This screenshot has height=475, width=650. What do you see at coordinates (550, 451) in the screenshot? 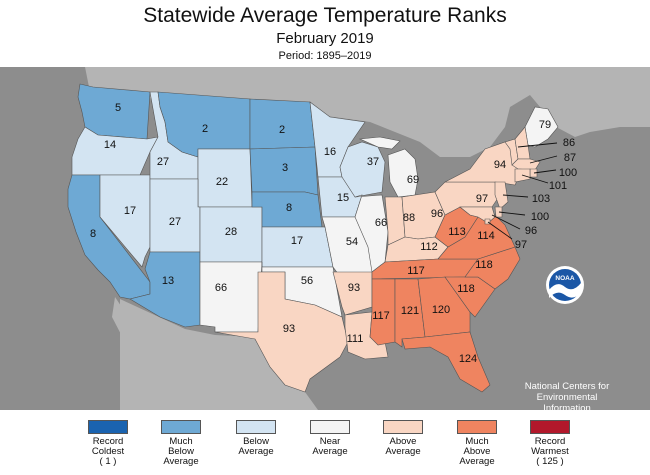
I see `legend-label-record-warmest-2: Warmest` at bounding box center [550, 451].